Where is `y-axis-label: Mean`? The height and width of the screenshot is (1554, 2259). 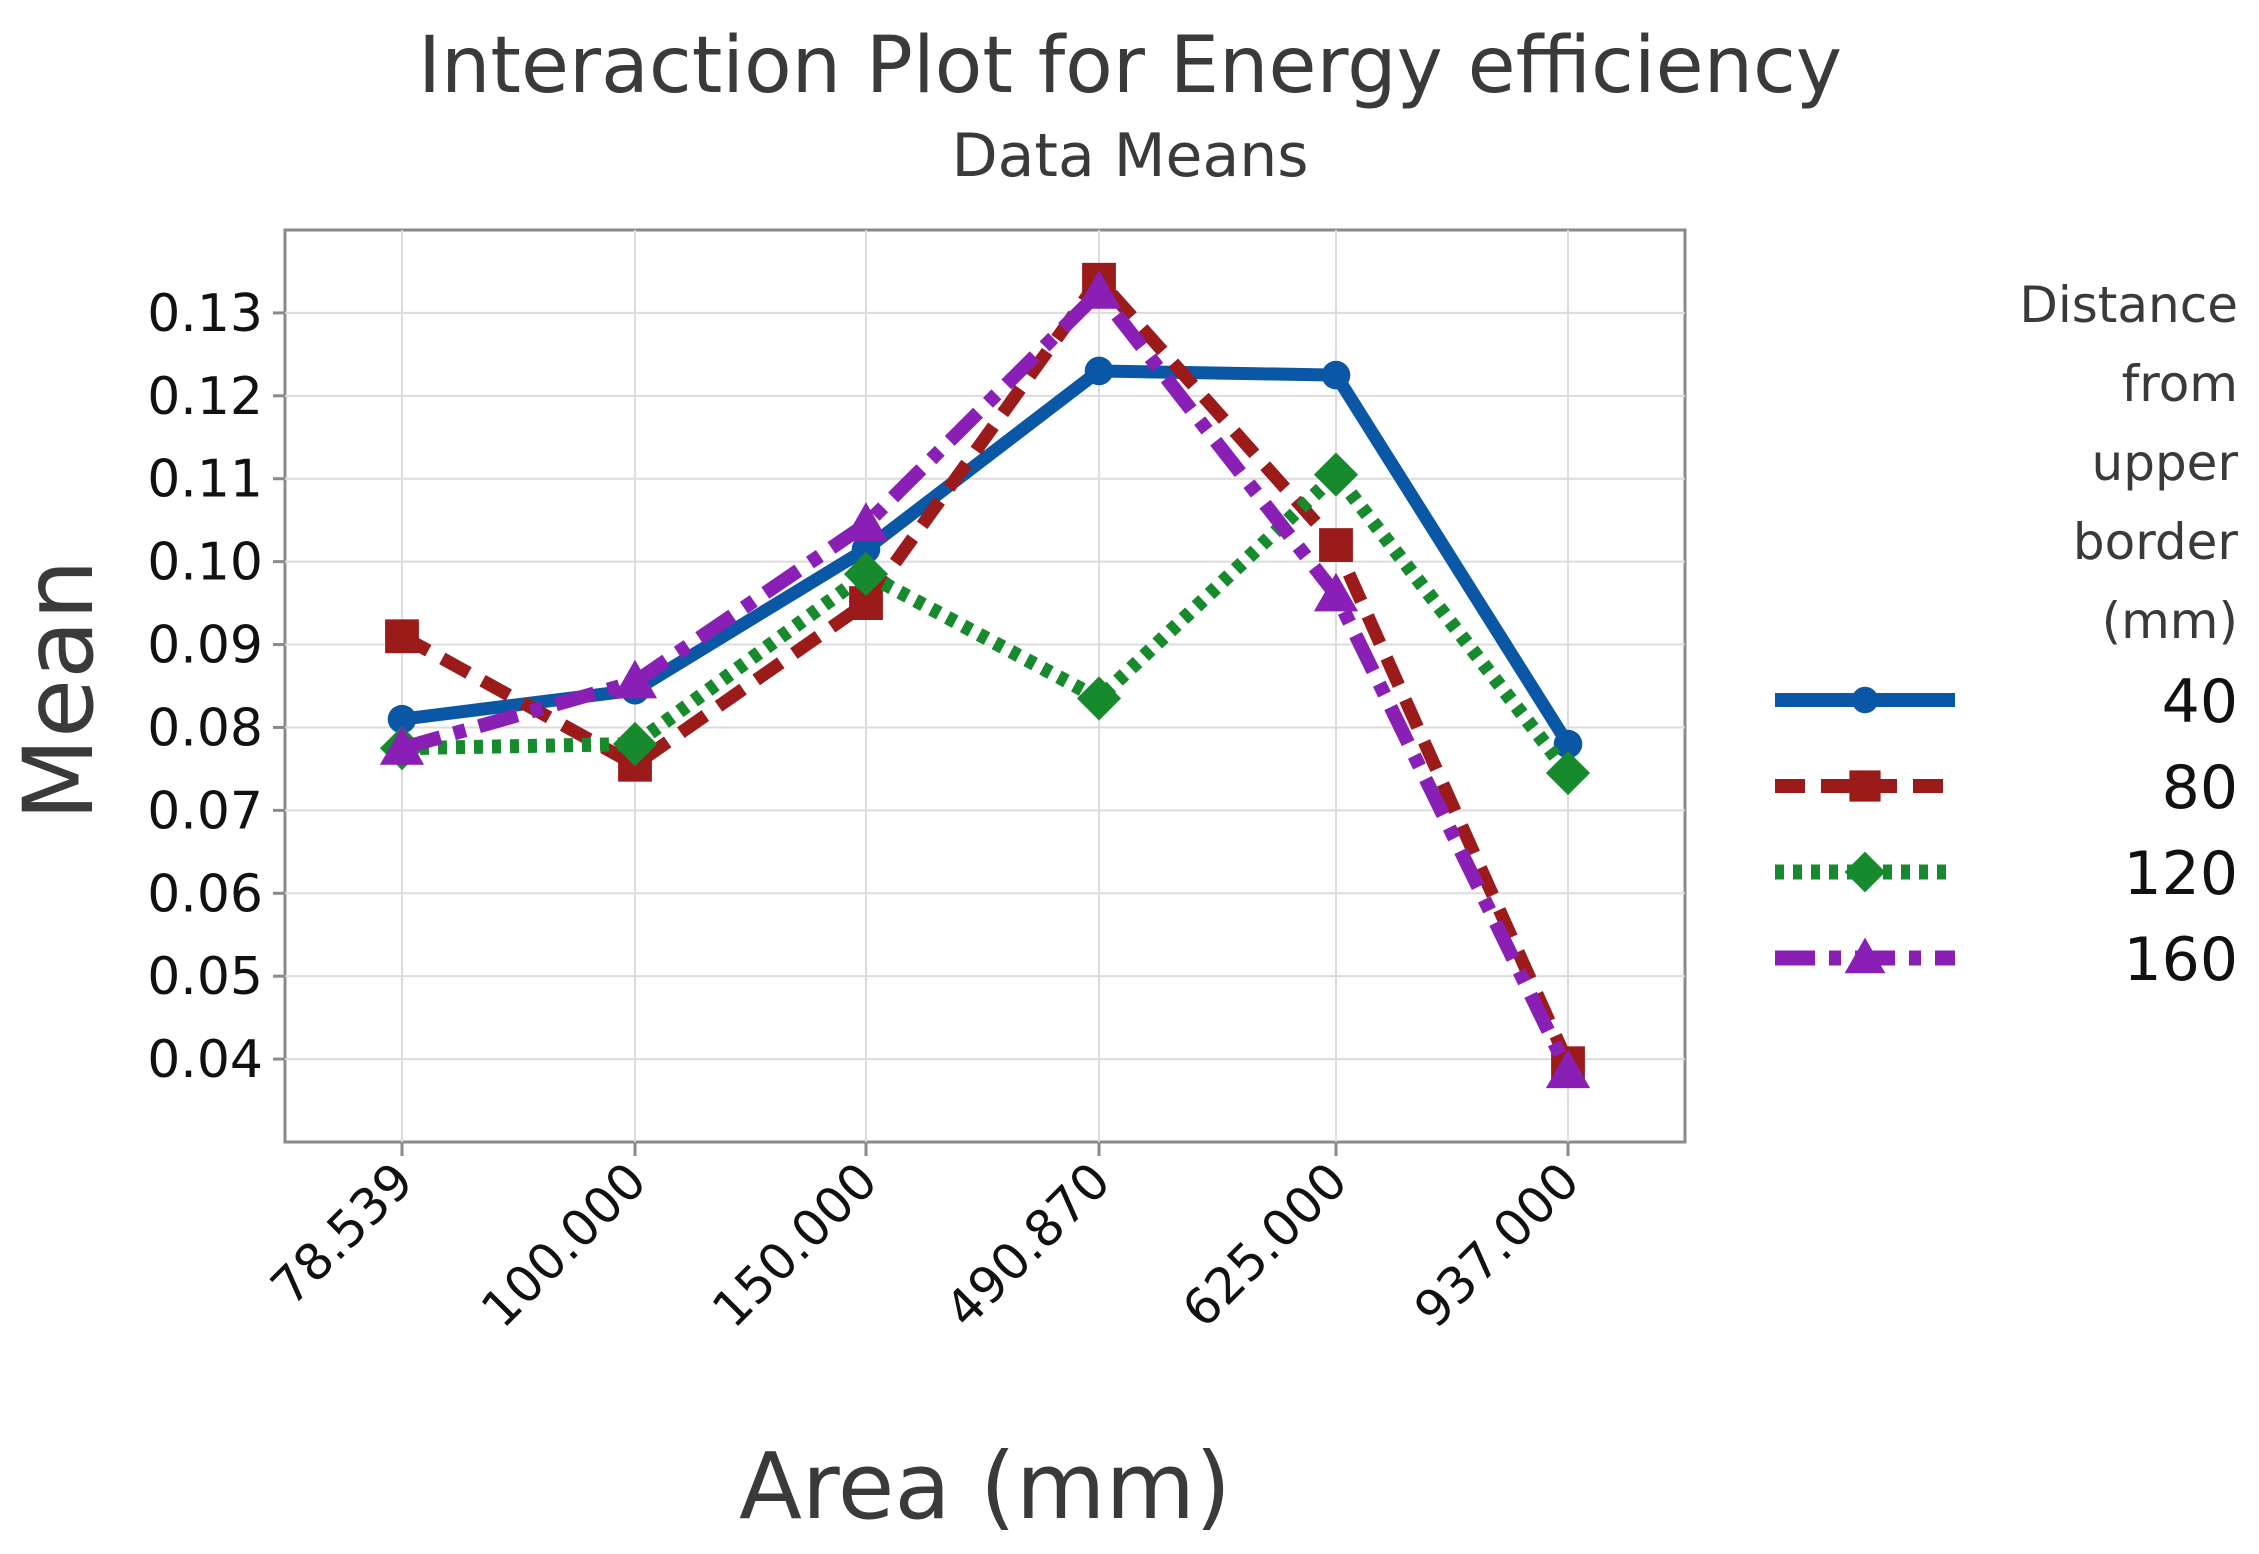
y-axis-label: Mean is located at coordinates (59, 690).